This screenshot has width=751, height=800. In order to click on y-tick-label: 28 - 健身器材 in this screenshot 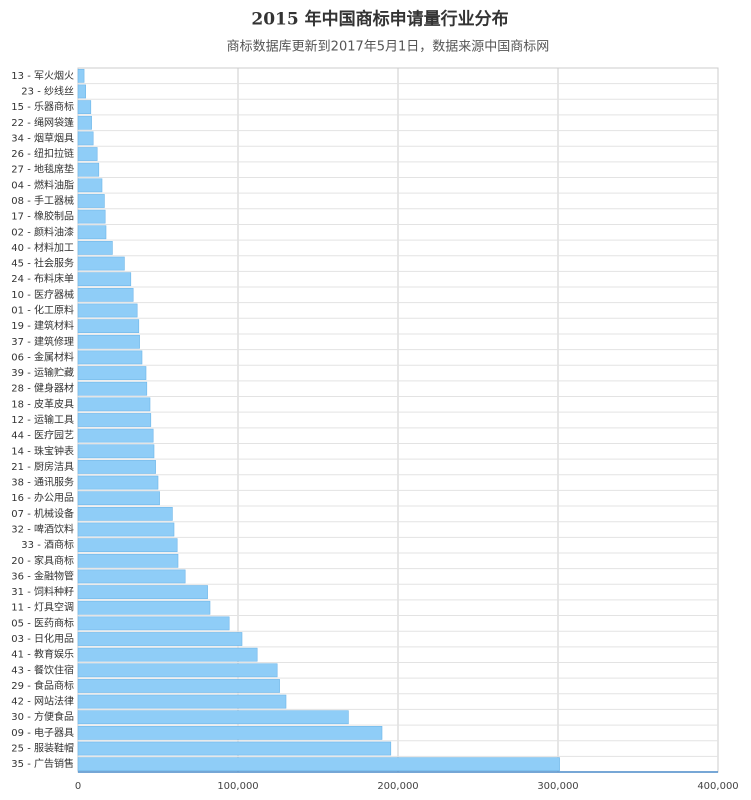, I will do `click(42, 388)`.